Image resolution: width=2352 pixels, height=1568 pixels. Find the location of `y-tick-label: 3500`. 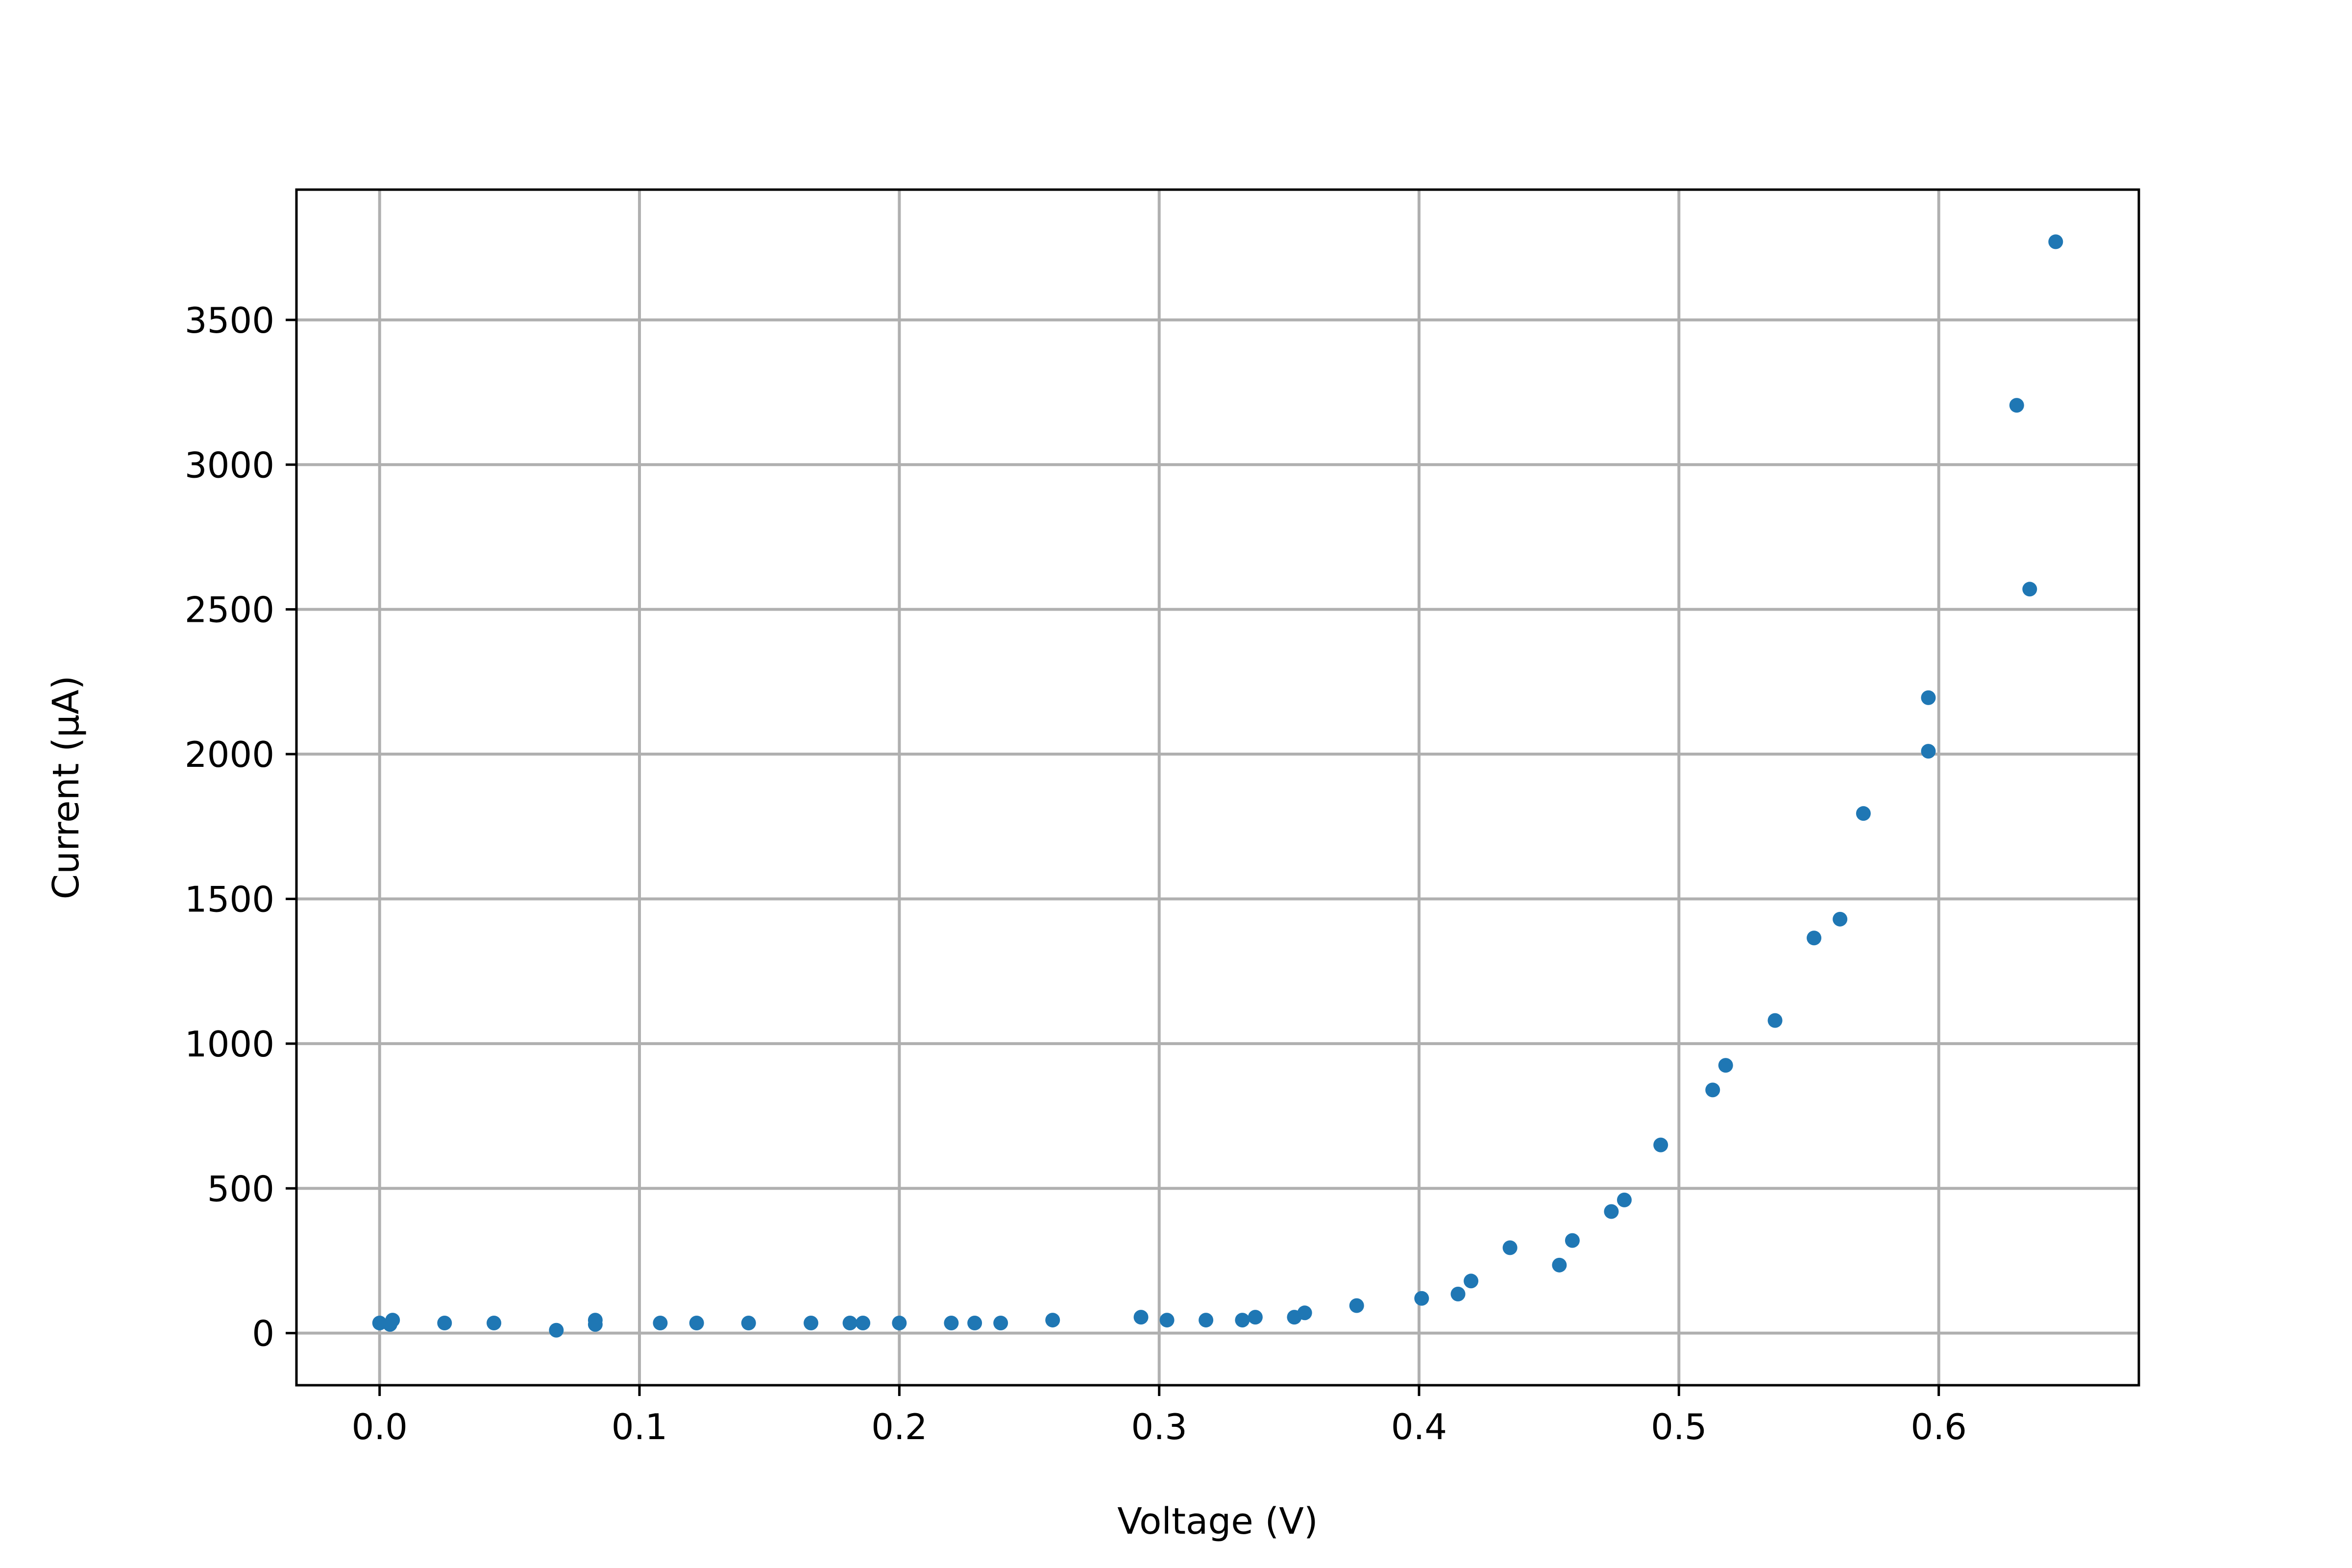

y-tick-label: 3500 is located at coordinates (229, 320).